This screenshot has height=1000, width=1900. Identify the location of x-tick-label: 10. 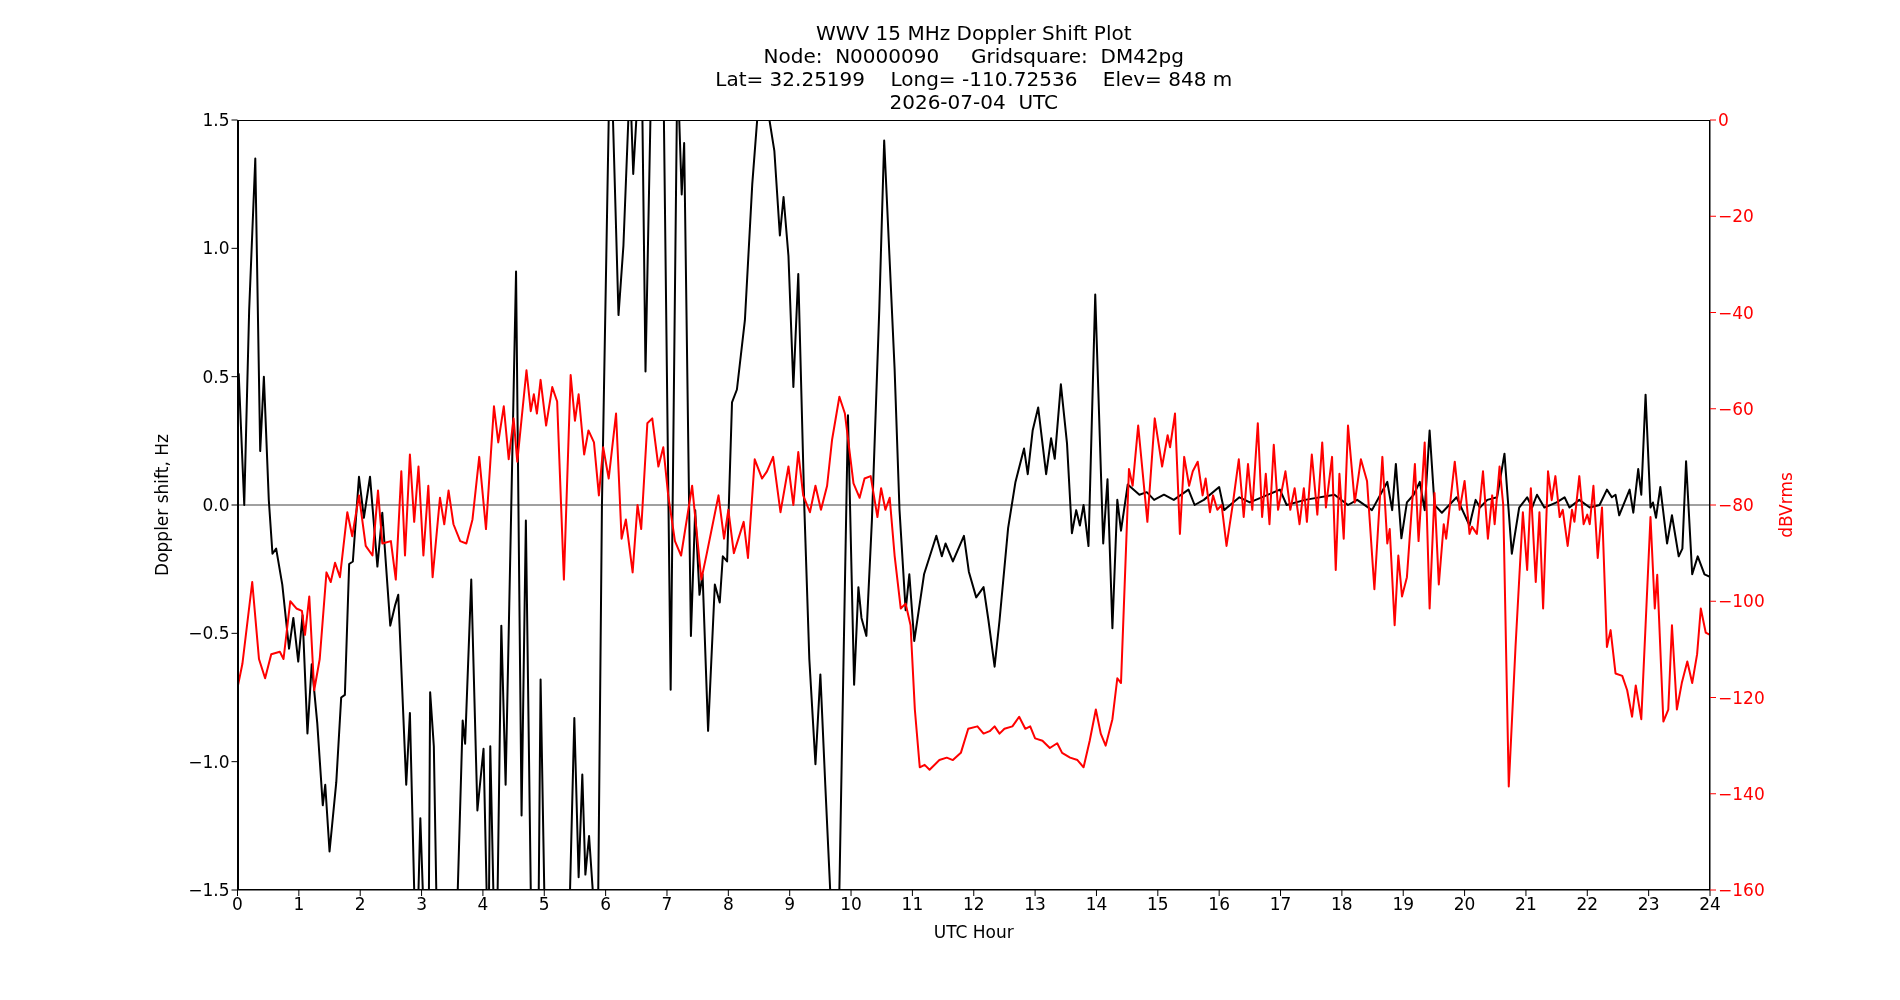
(851, 904).